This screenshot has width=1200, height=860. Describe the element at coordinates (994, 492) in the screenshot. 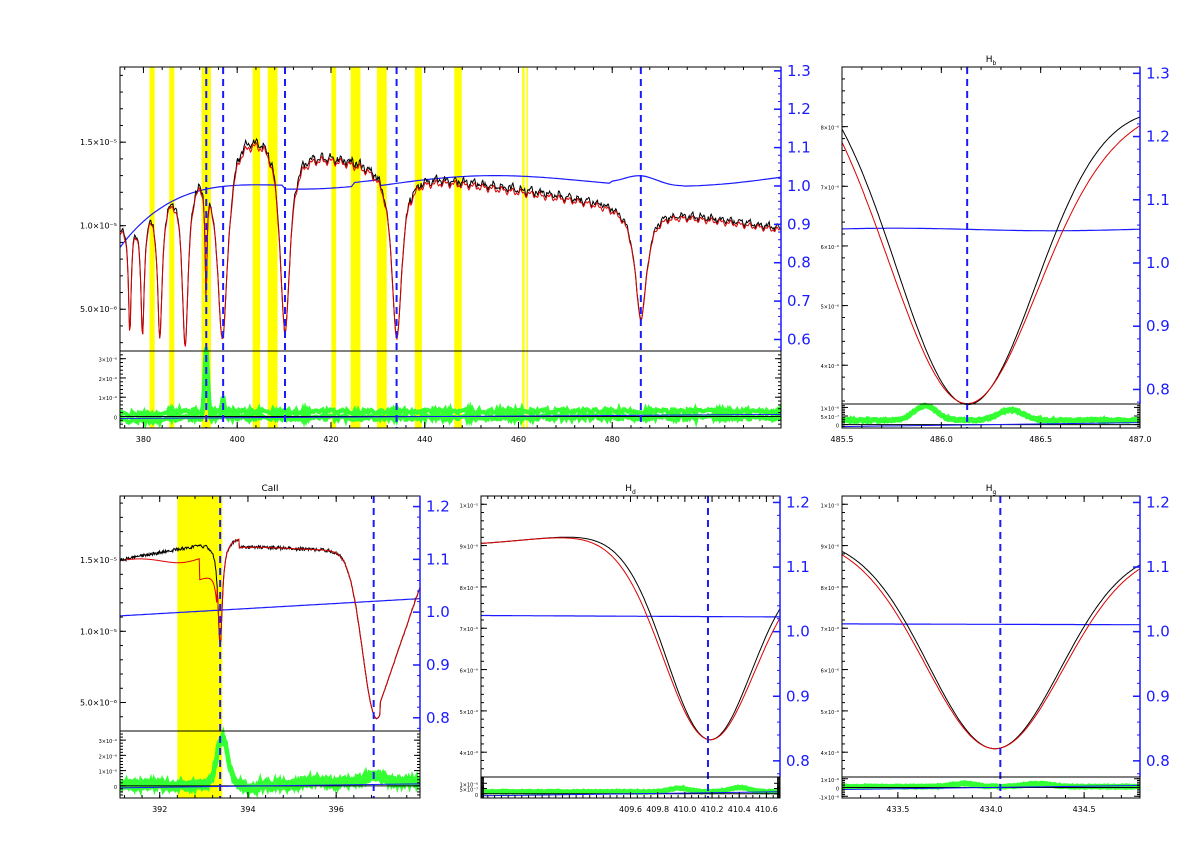

I see `panel-title-subscript: g` at that location.